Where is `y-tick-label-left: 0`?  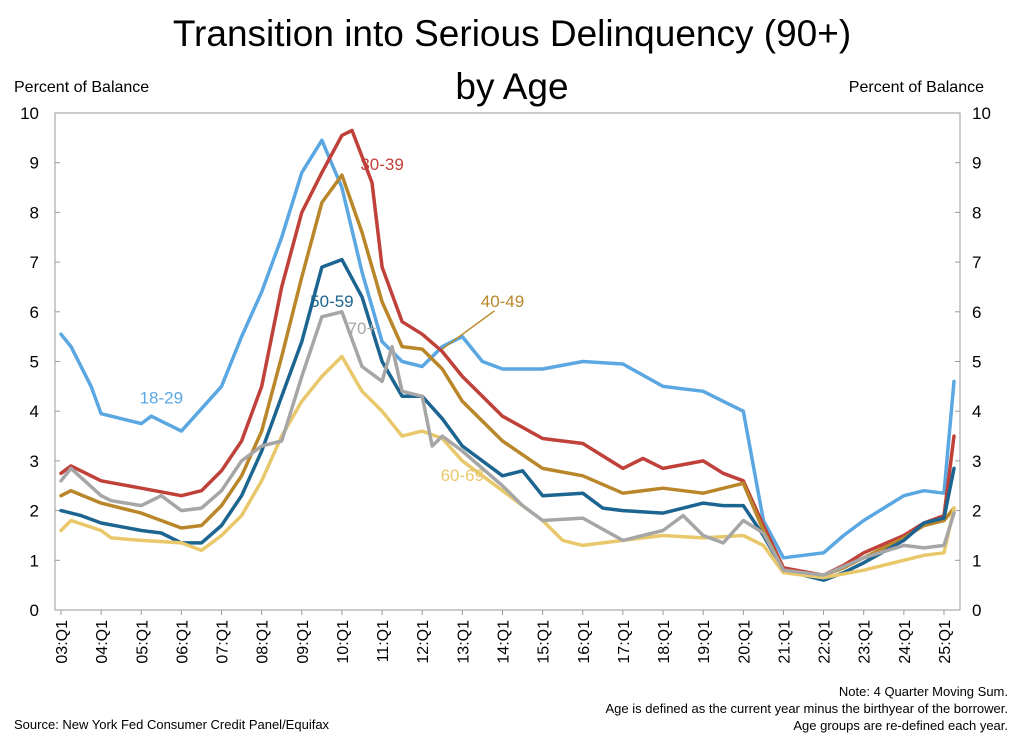
y-tick-label-left: 0 is located at coordinates (34, 610).